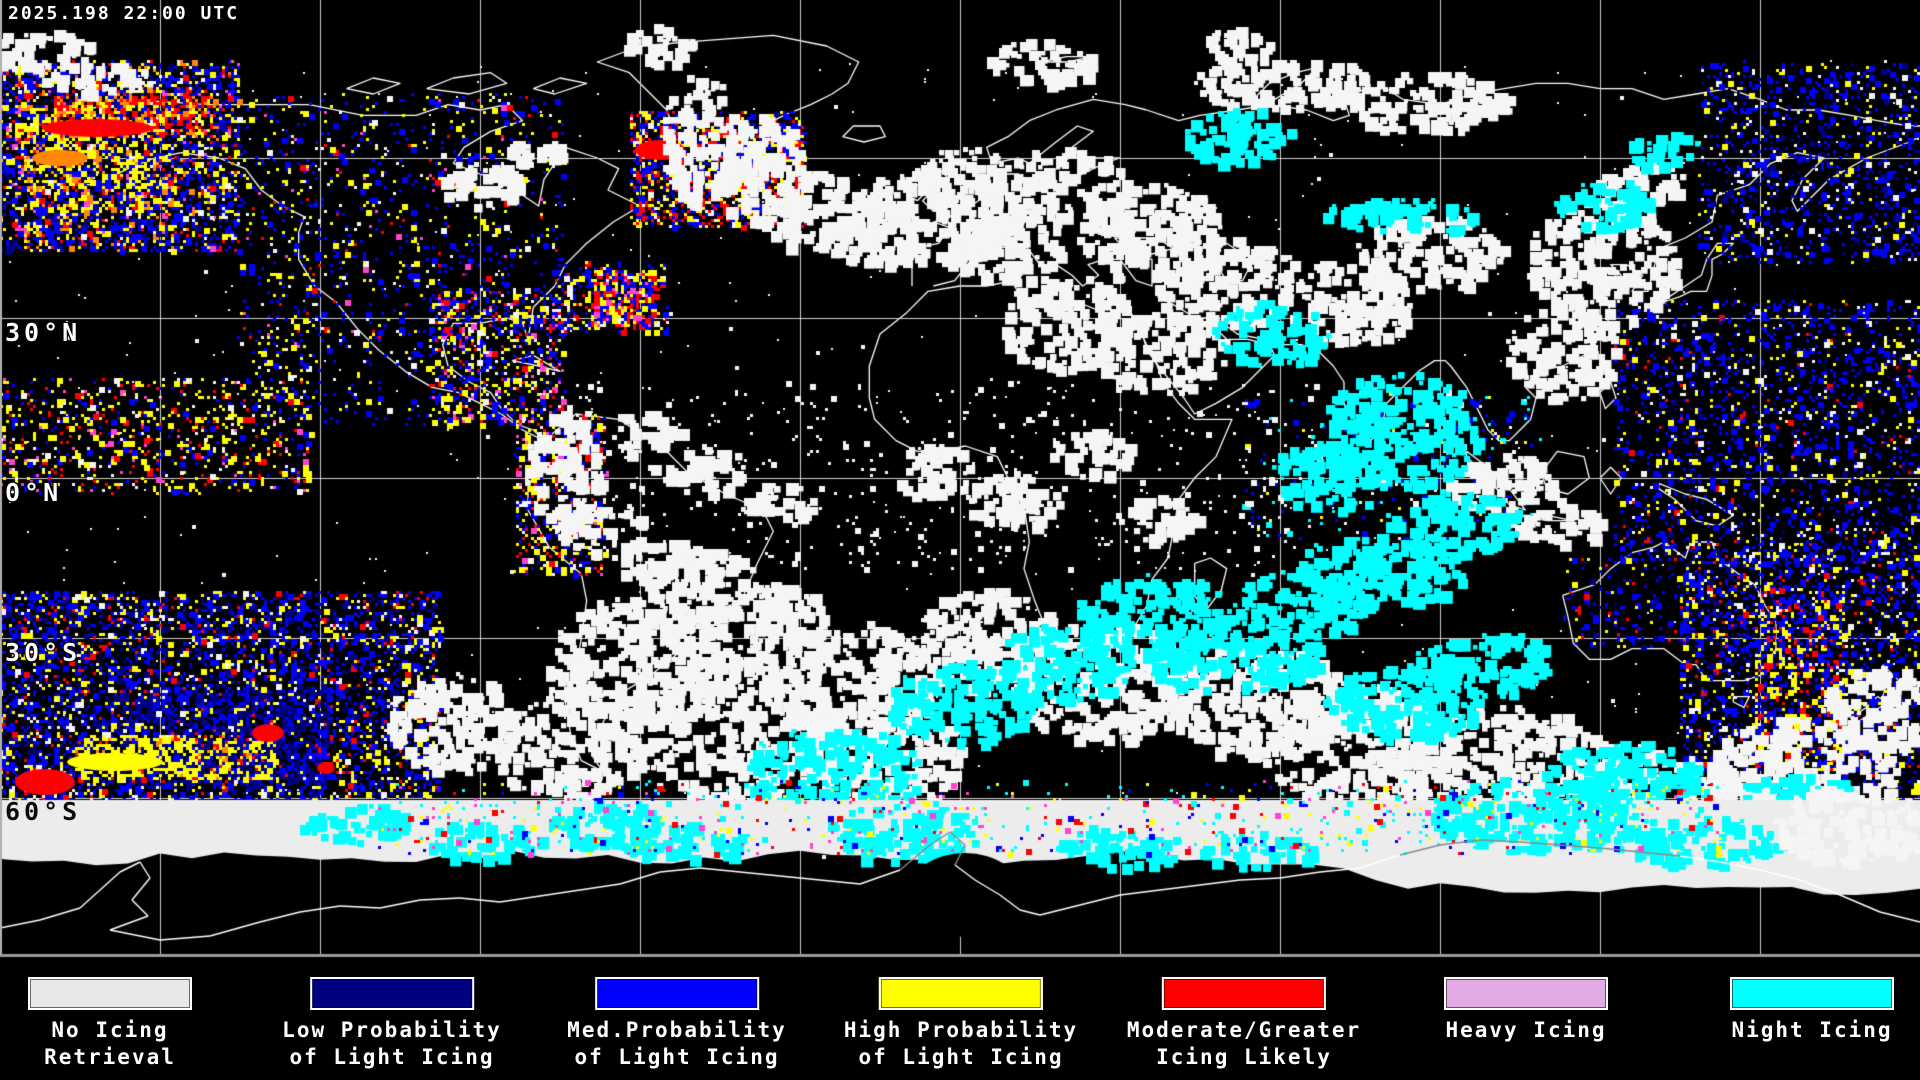 Image resolution: width=1920 pixels, height=1080 pixels. Describe the element at coordinates (34, 492) in the screenshot. I see `latitude-label: 0°N` at that location.